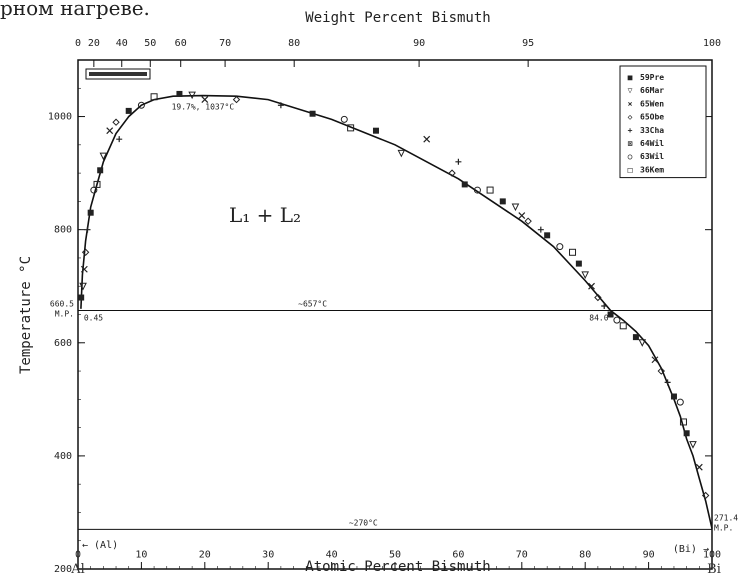 This screenshot has width=748, height=576. Describe the element at coordinates (528, 43) in the screenshot. I see `top-tick-label: 95` at that location.